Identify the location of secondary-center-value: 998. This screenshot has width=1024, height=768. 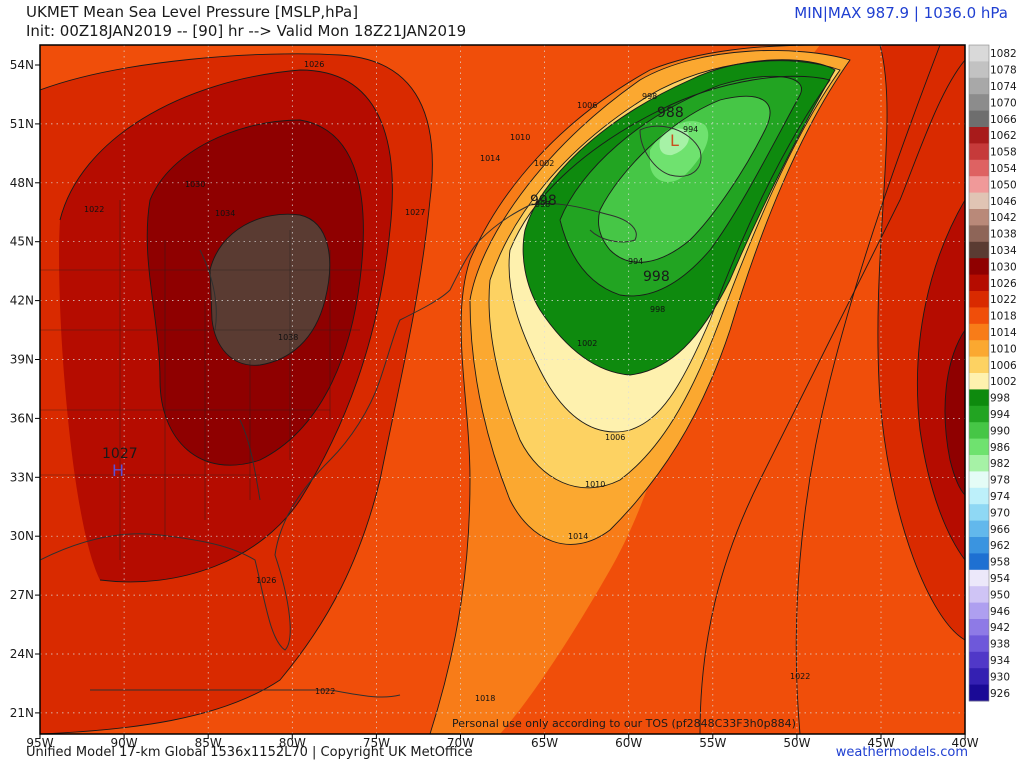
(543, 201).